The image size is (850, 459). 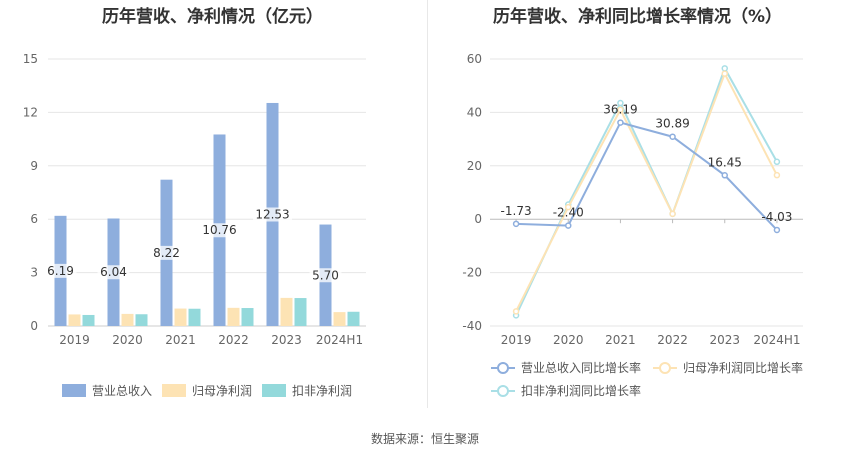 I want to click on bar-data-label: 8.22, so click(x=166, y=253).